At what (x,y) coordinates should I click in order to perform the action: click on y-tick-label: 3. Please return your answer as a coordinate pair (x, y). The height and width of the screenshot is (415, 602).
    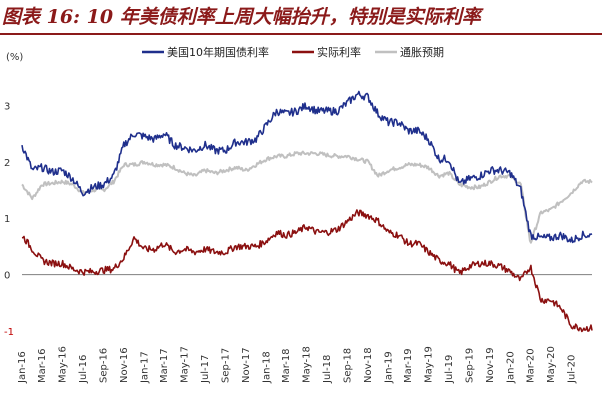
    Looking at the image, I should click on (7, 106).